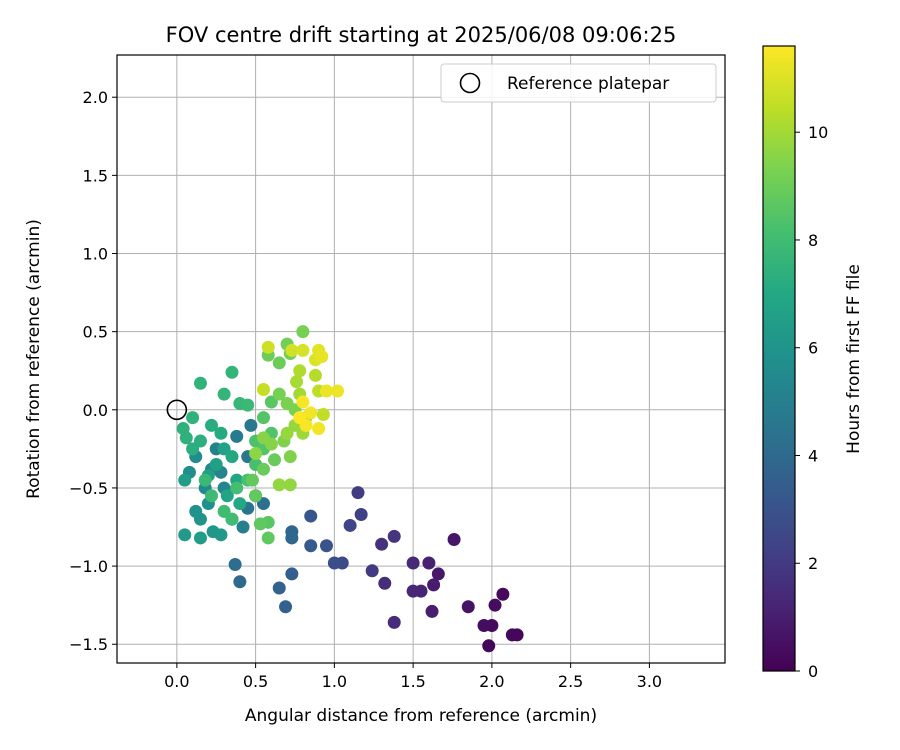  Describe the element at coordinates (421, 716) in the screenshot. I see `x-axis-label: Angular distance from reference (arcmin)` at that location.